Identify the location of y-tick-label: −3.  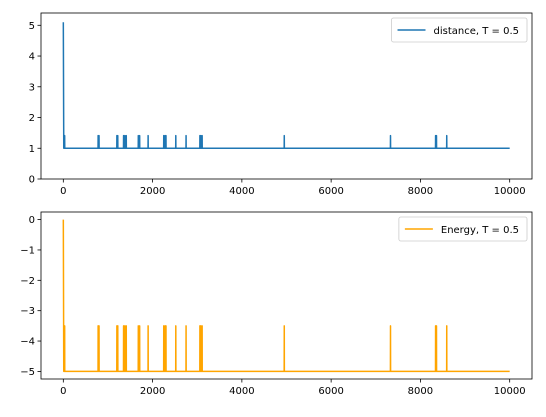
(27, 311).